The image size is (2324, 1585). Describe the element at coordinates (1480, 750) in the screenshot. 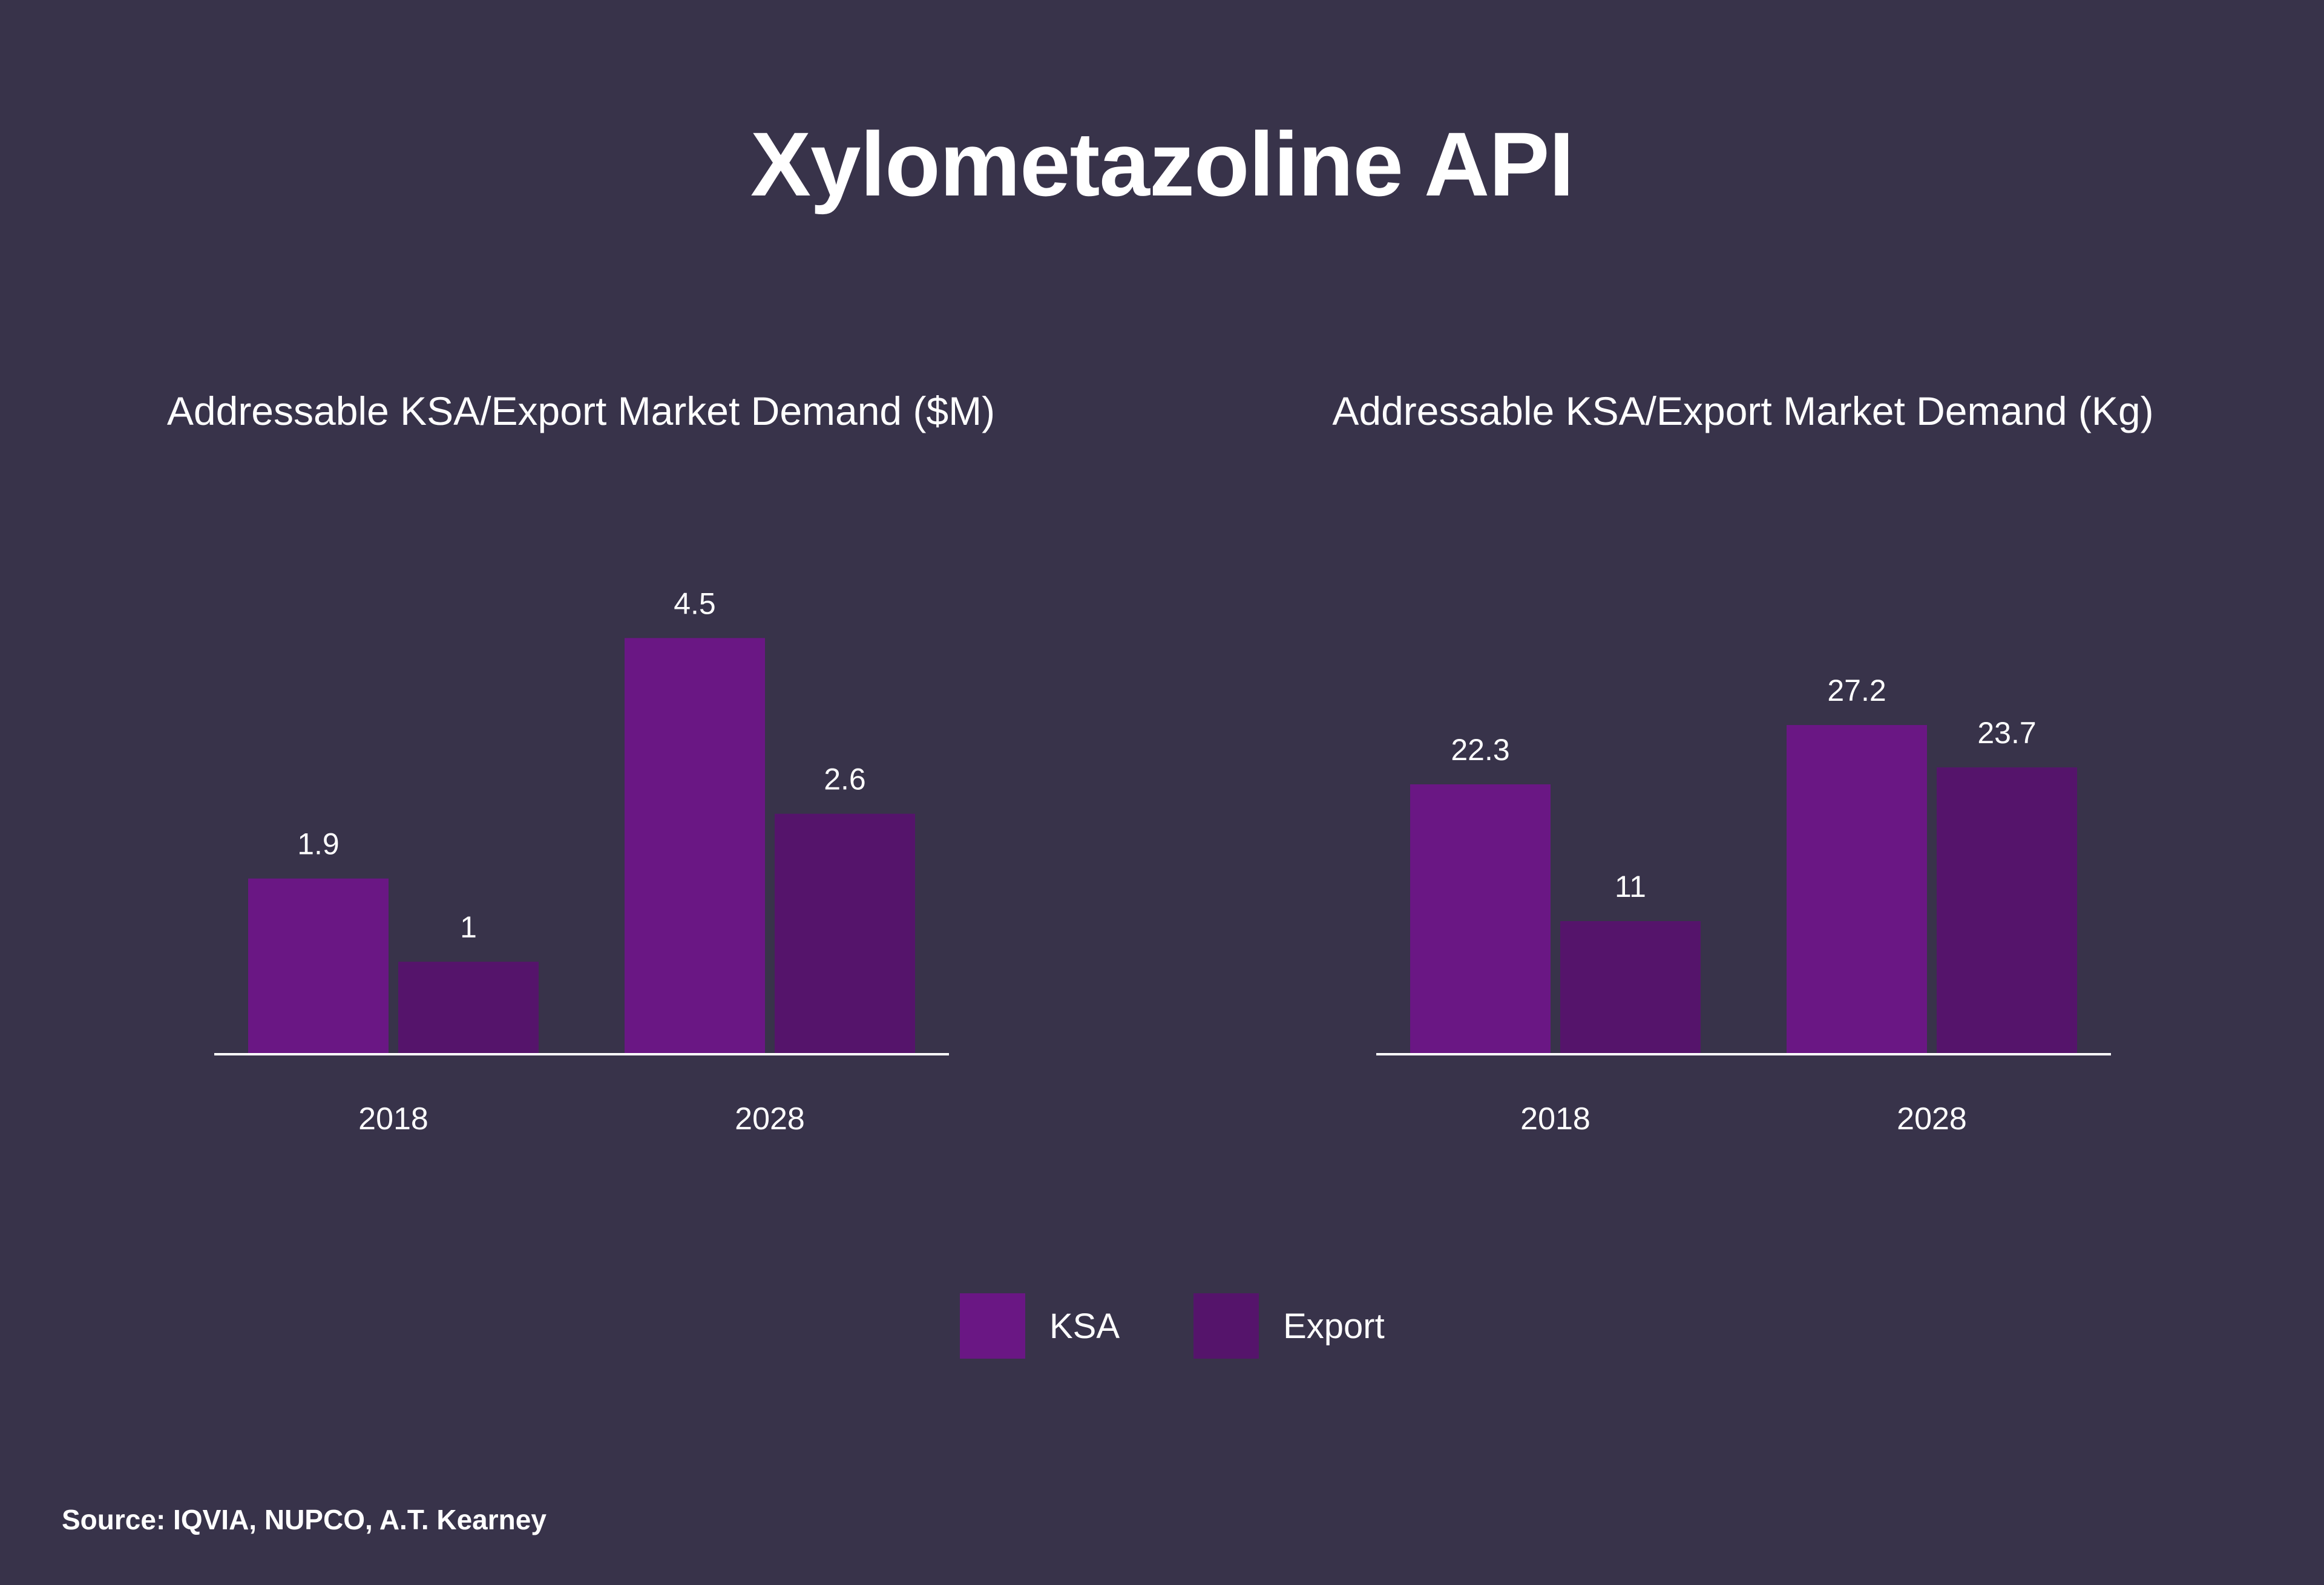

I see `data-label-ksa-2018: 22.3` at that location.